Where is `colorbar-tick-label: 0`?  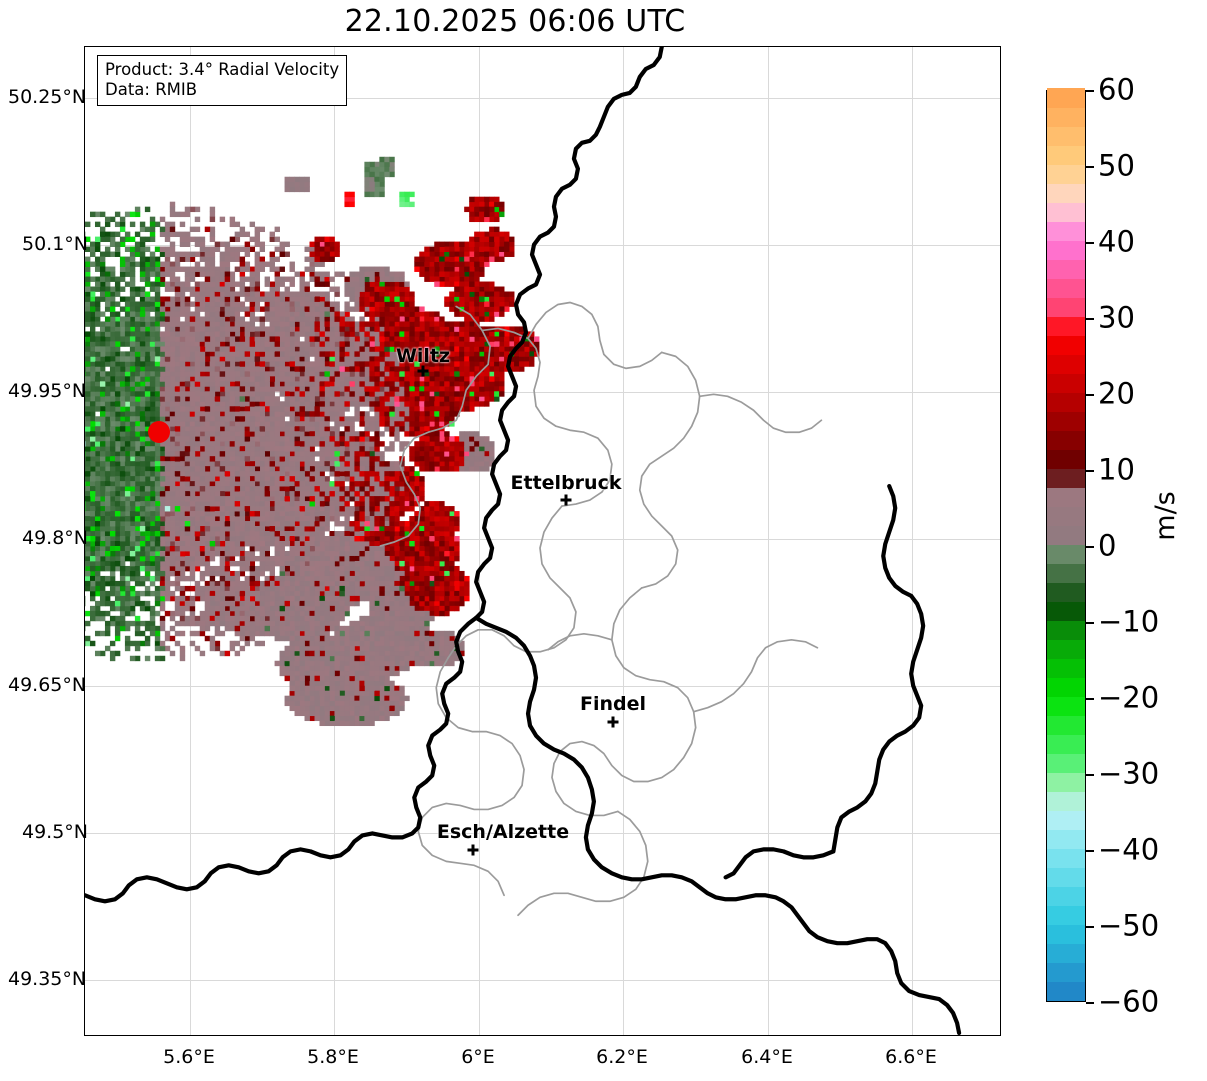 colorbar-tick-label: 0 is located at coordinates (1107, 545).